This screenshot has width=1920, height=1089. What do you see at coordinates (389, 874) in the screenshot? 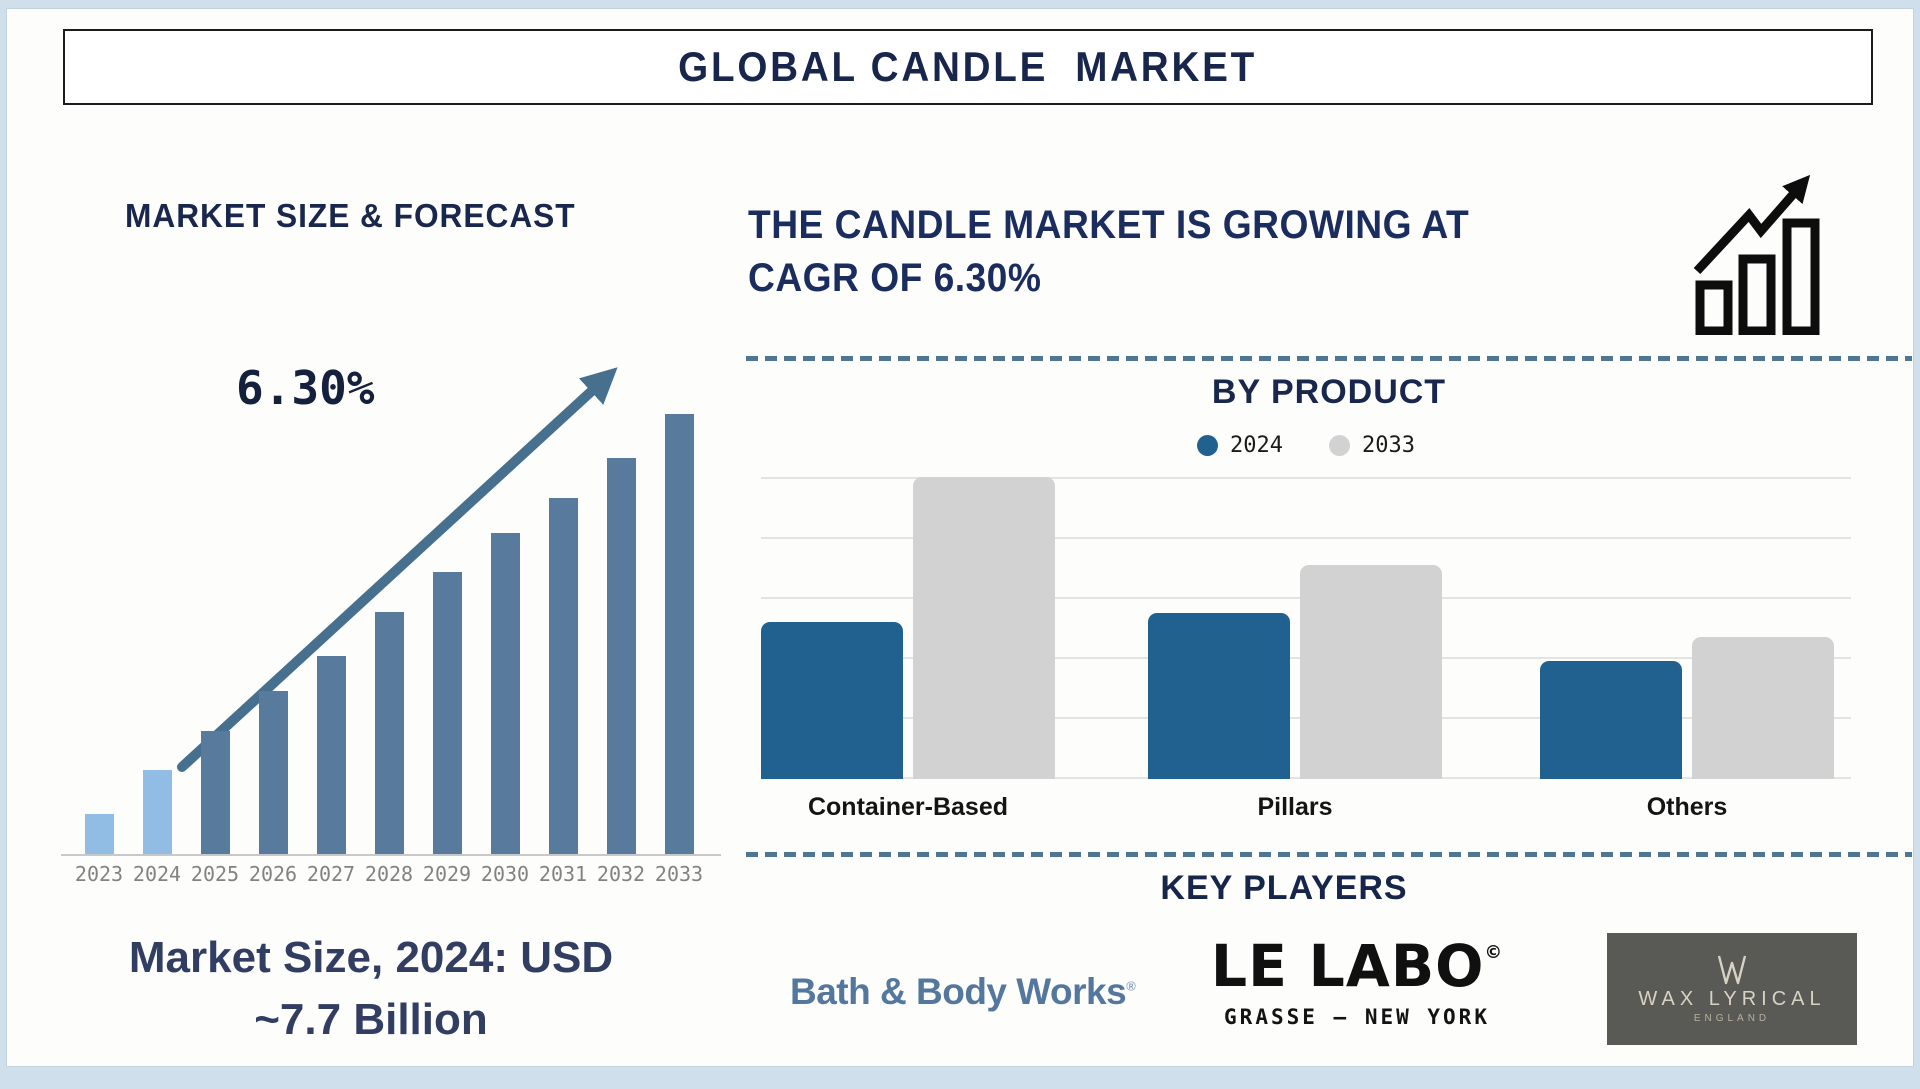
I see `year-label-2028: 2028` at bounding box center [389, 874].